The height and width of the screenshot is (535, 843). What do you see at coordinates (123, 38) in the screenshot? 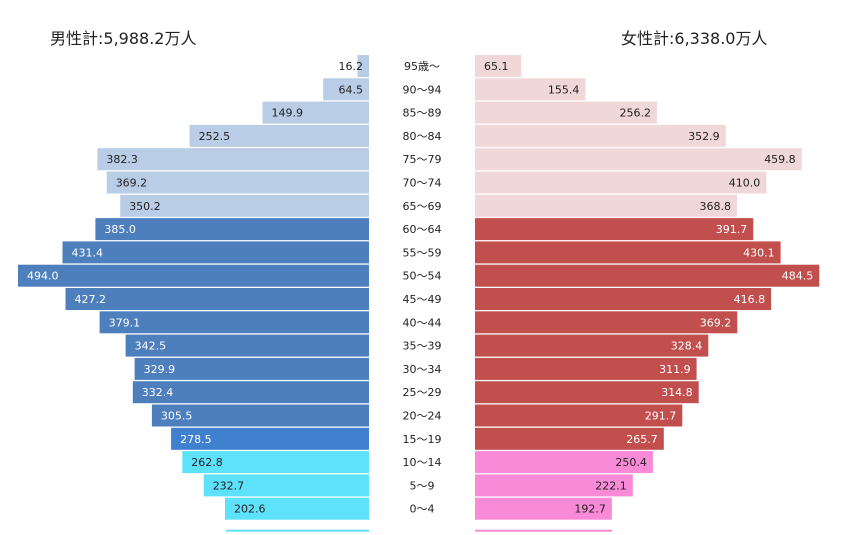
I see `male-total-label: 男性計:5,988.2万人` at bounding box center [123, 38].